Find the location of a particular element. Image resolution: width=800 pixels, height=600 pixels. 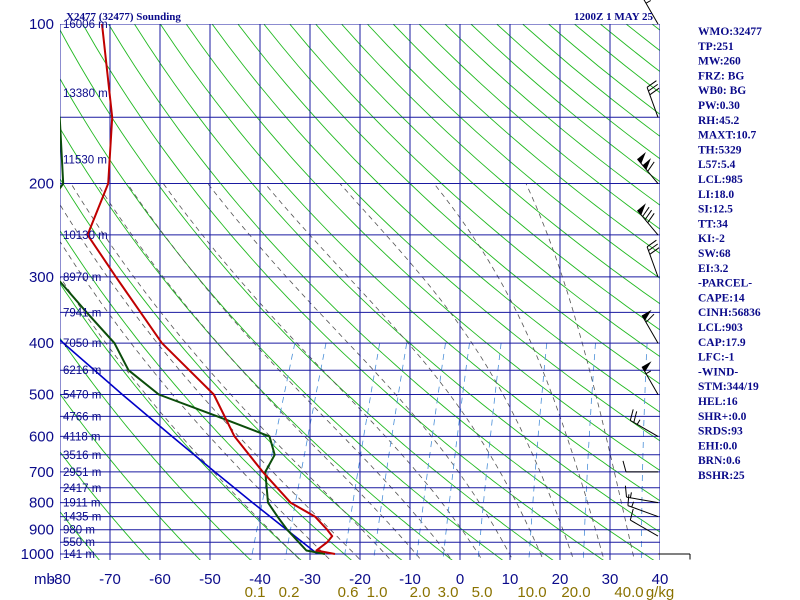

temperature-tick-label: -30 is located at coordinates (310, 579).